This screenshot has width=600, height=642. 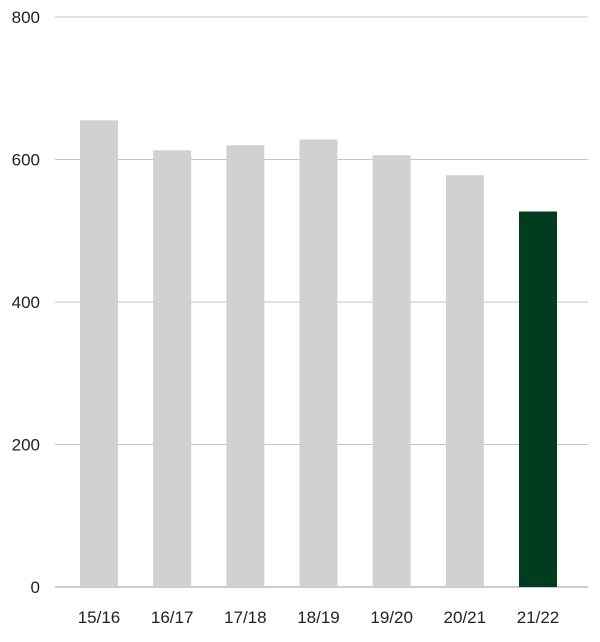 I want to click on x-axis-ticks: 15/16 16/17 17/18 18/19 19/20 20/21 21/22, so click(x=319, y=617).